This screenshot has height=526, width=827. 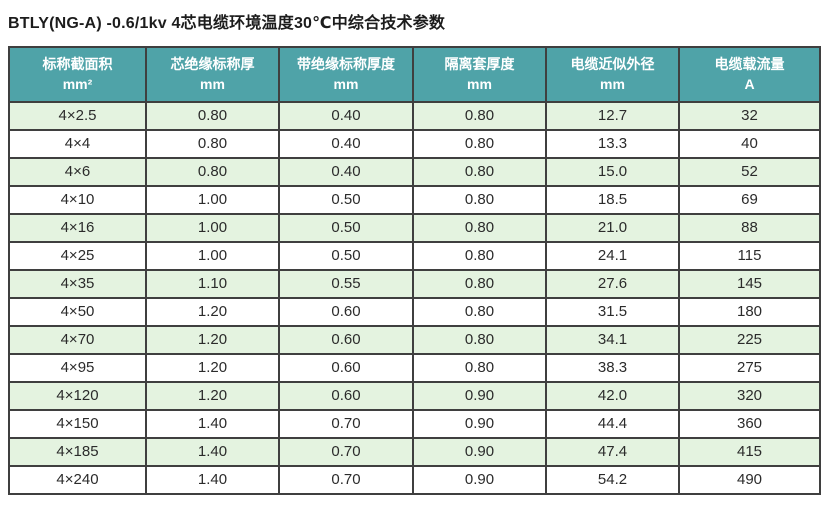 What do you see at coordinates (749, 199) in the screenshot?
I see `table-cell: 69` at bounding box center [749, 199].